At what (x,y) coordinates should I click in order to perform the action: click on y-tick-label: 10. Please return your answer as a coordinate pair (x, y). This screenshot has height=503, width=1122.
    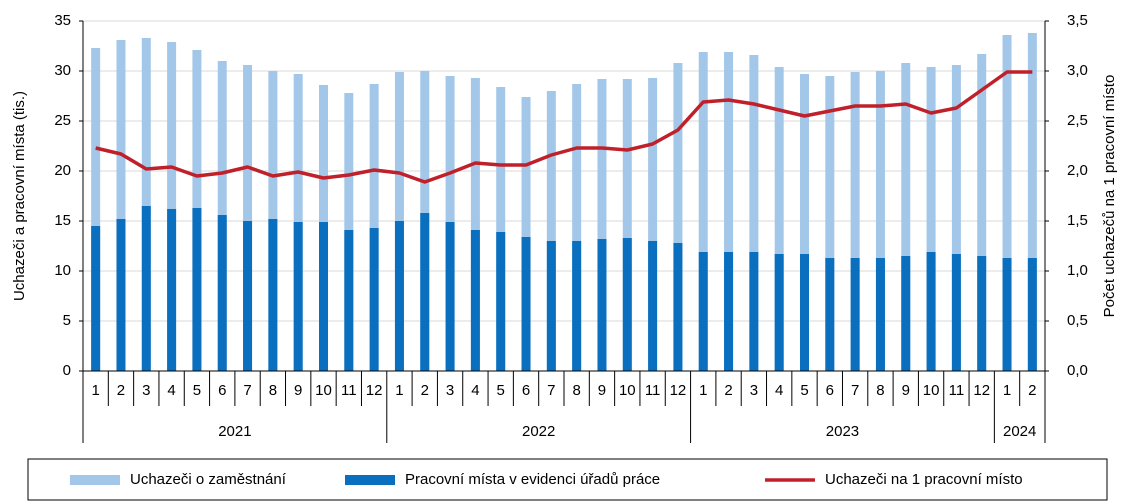
    Looking at the image, I should click on (62, 270).